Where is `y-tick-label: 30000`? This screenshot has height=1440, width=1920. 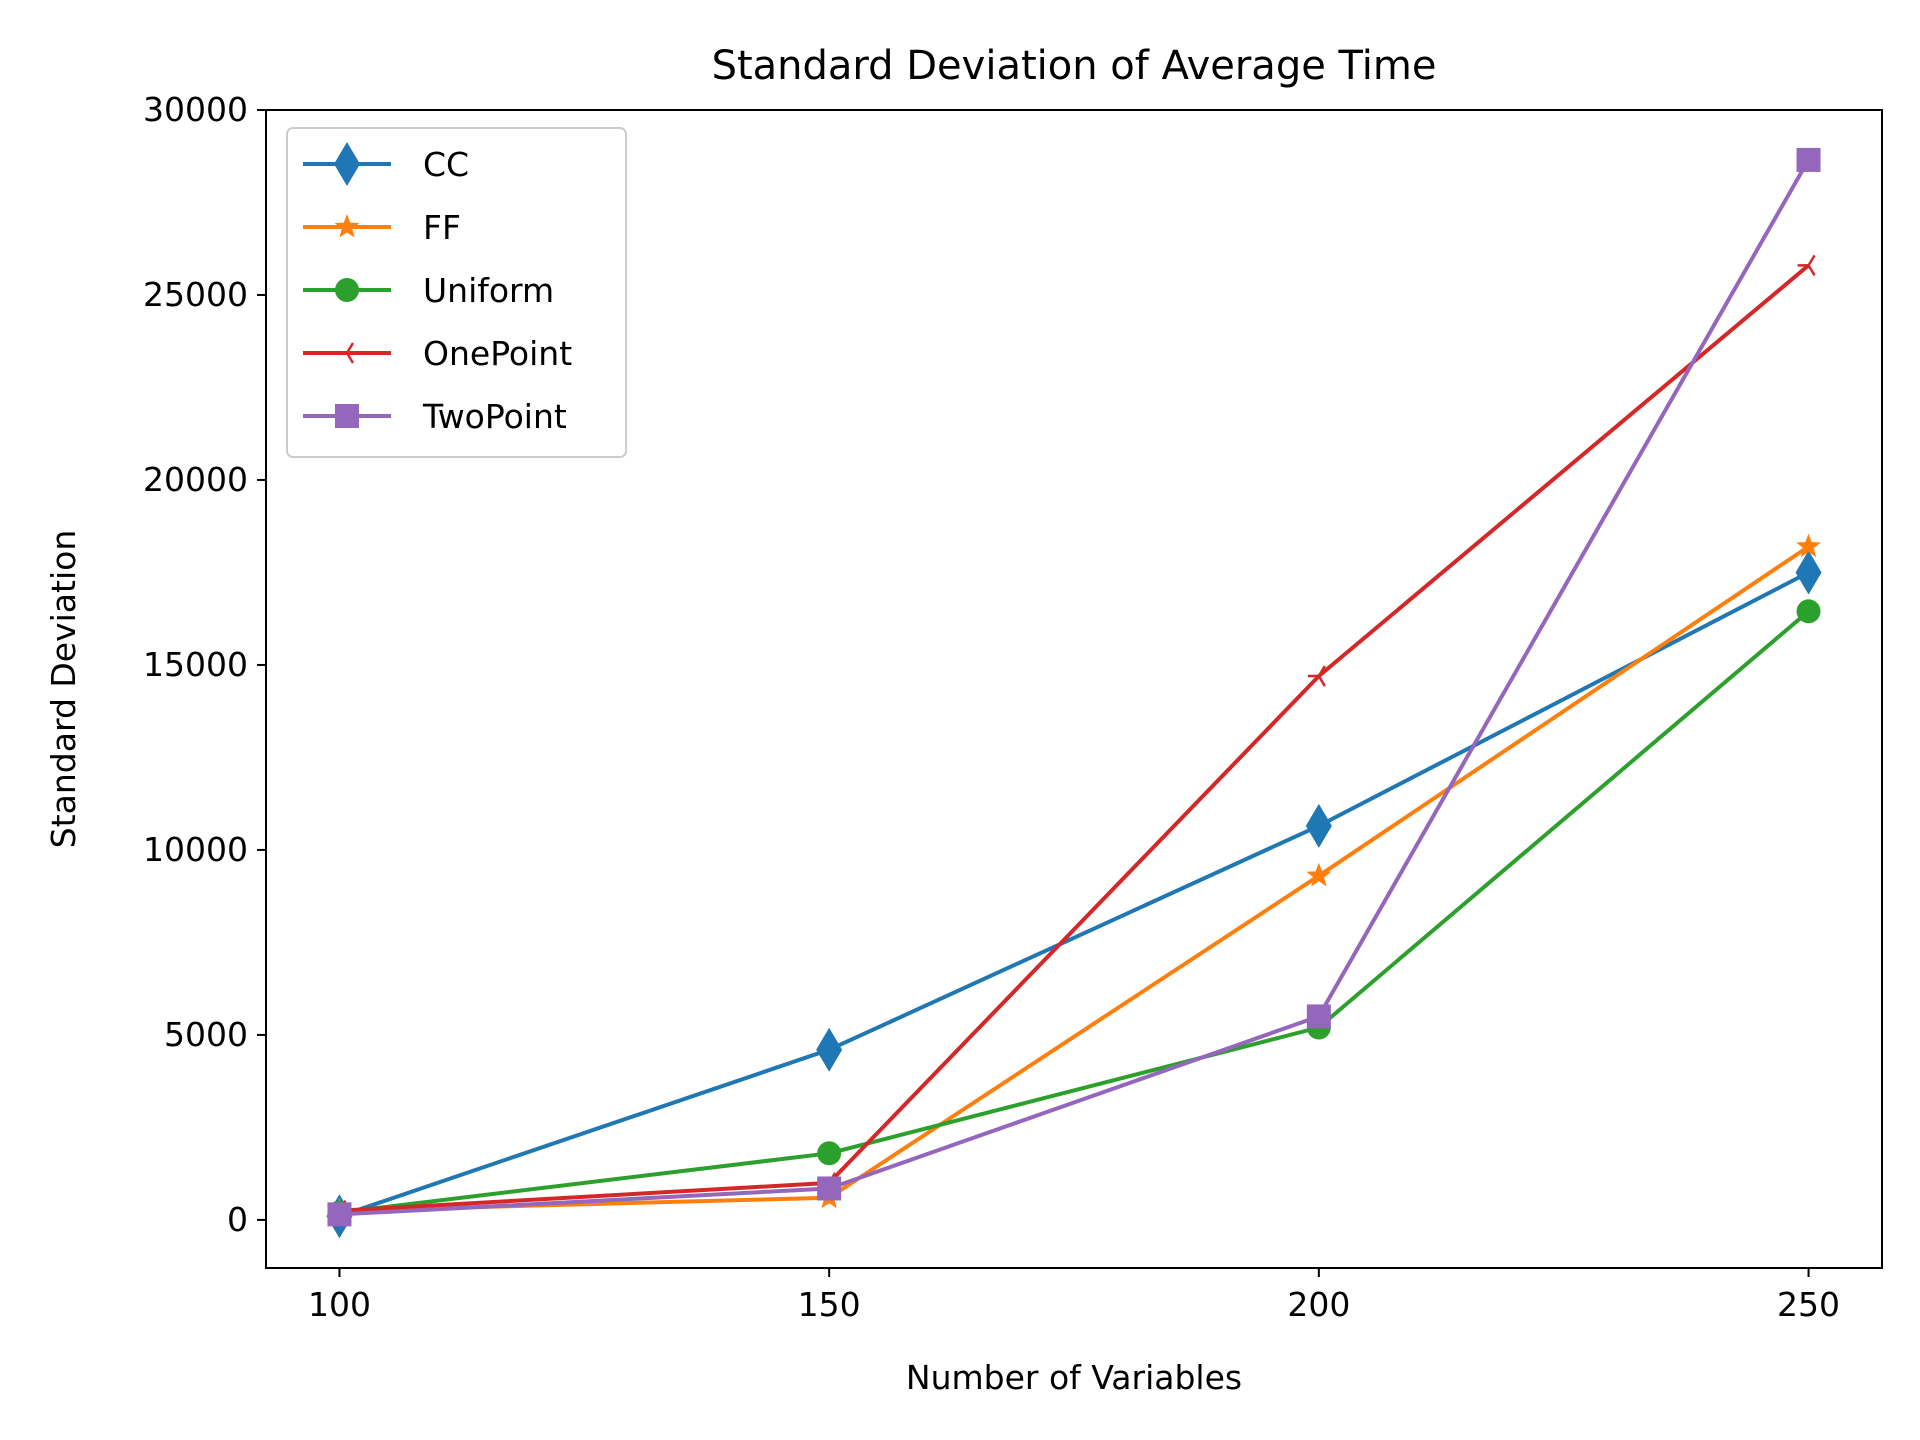
y-tick-label: 30000 is located at coordinates (195, 109).